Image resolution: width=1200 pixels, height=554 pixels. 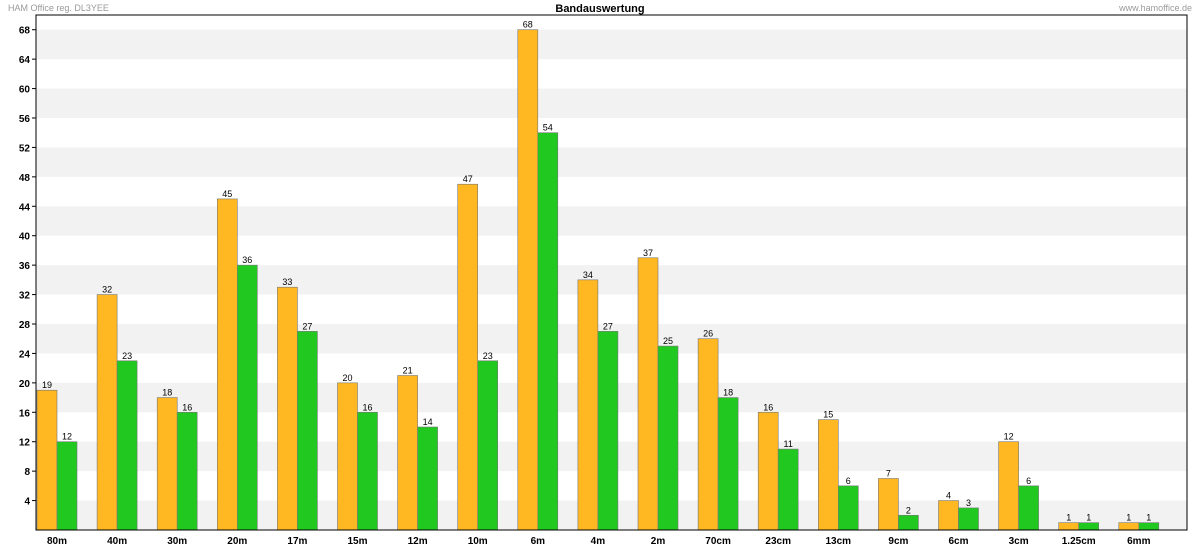 I want to click on data-label: 32, so click(x=107, y=290).